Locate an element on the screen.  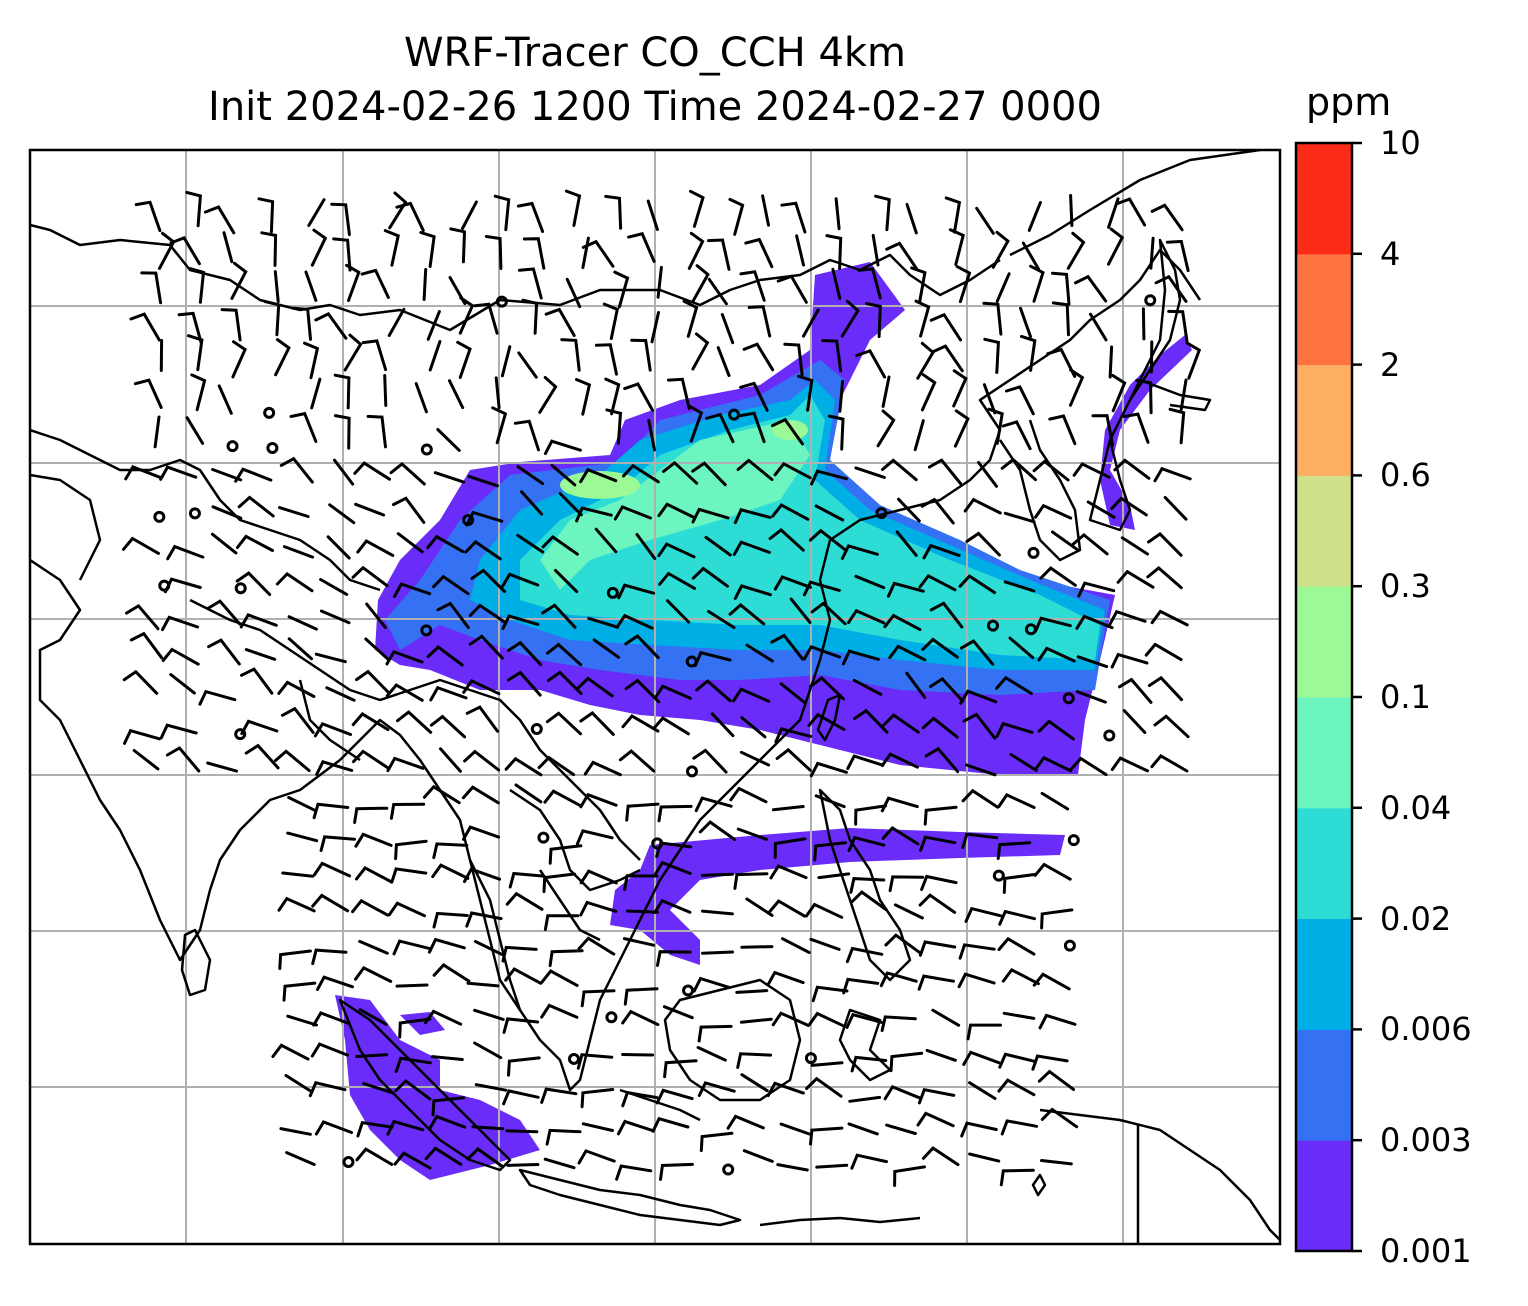
colorbar-tick-label: 0.1 is located at coordinates (1405, 697).